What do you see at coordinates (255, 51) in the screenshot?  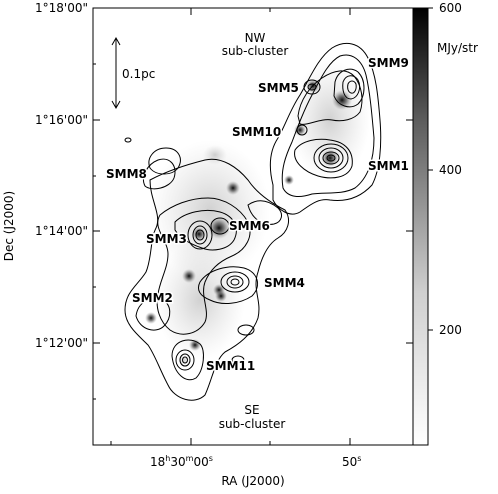 I see `nw-sublabel: sub-cluster` at bounding box center [255, 51].